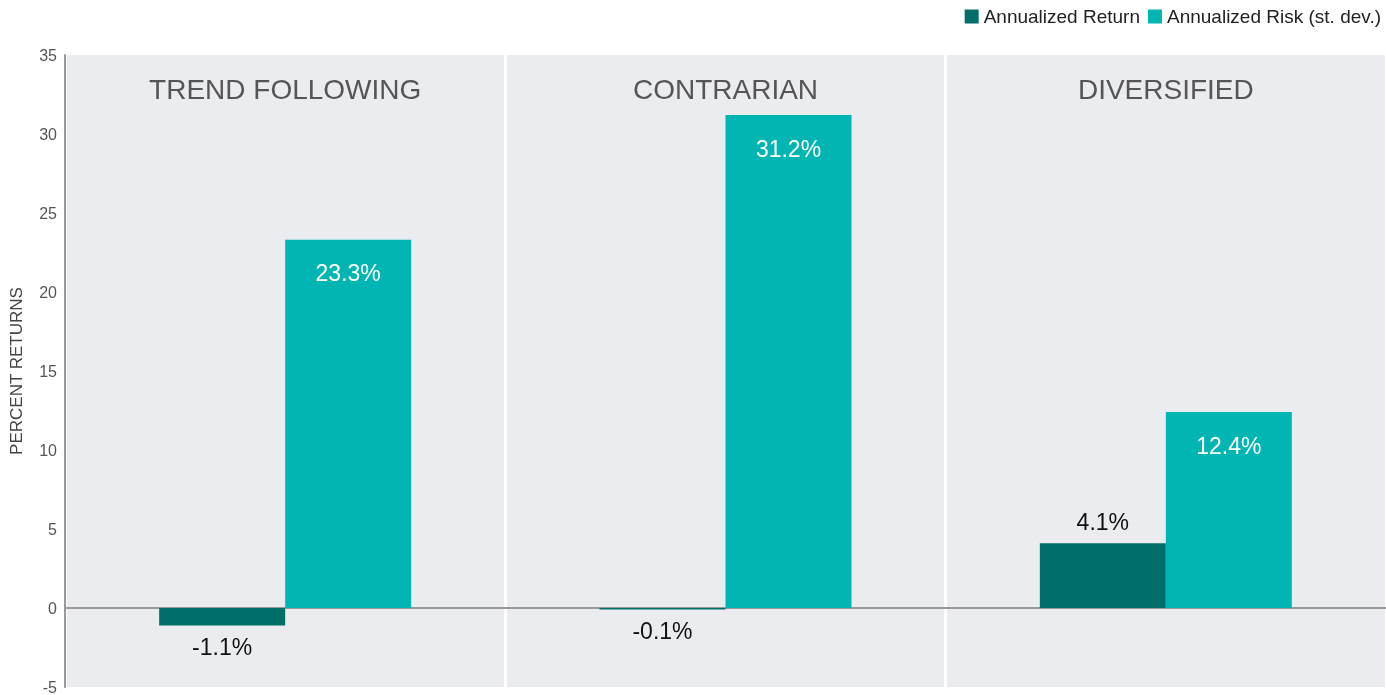  What do you see at coordinates (48, 134) in the screenshot?
I see `y-tick-label: 30` at bounding box center [48, 134].